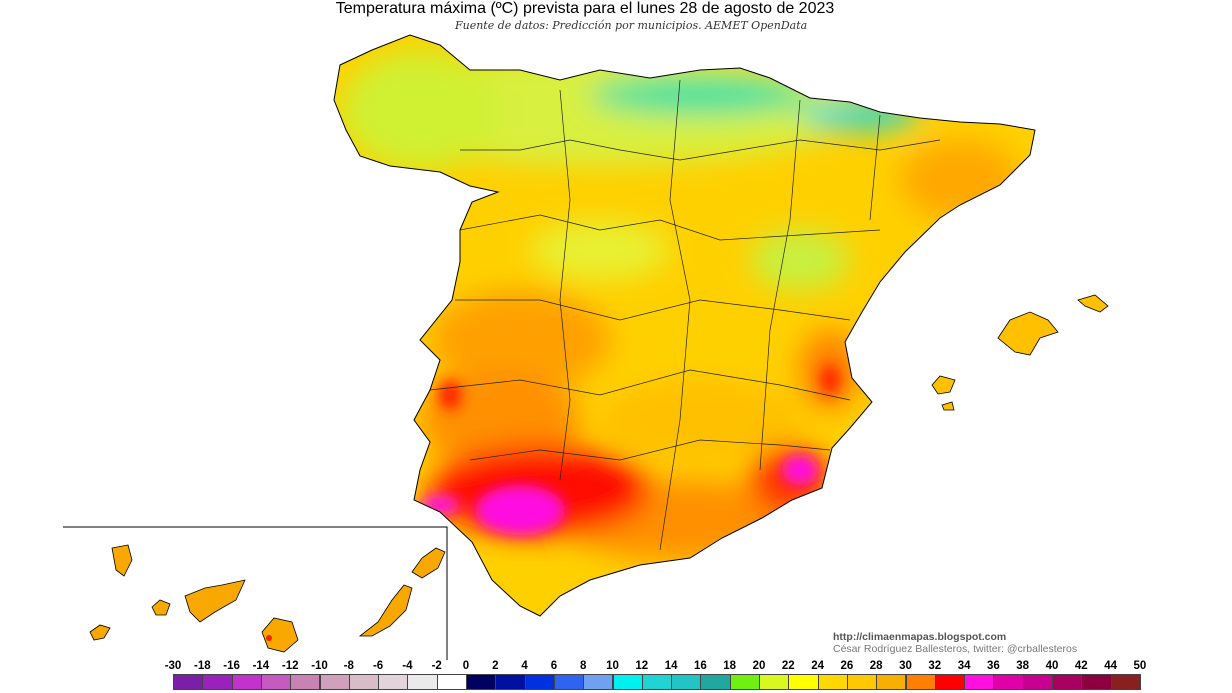  Describe the element at coordinates (876, 666) in the screenshot. I see `legend-label: 28` at that location.